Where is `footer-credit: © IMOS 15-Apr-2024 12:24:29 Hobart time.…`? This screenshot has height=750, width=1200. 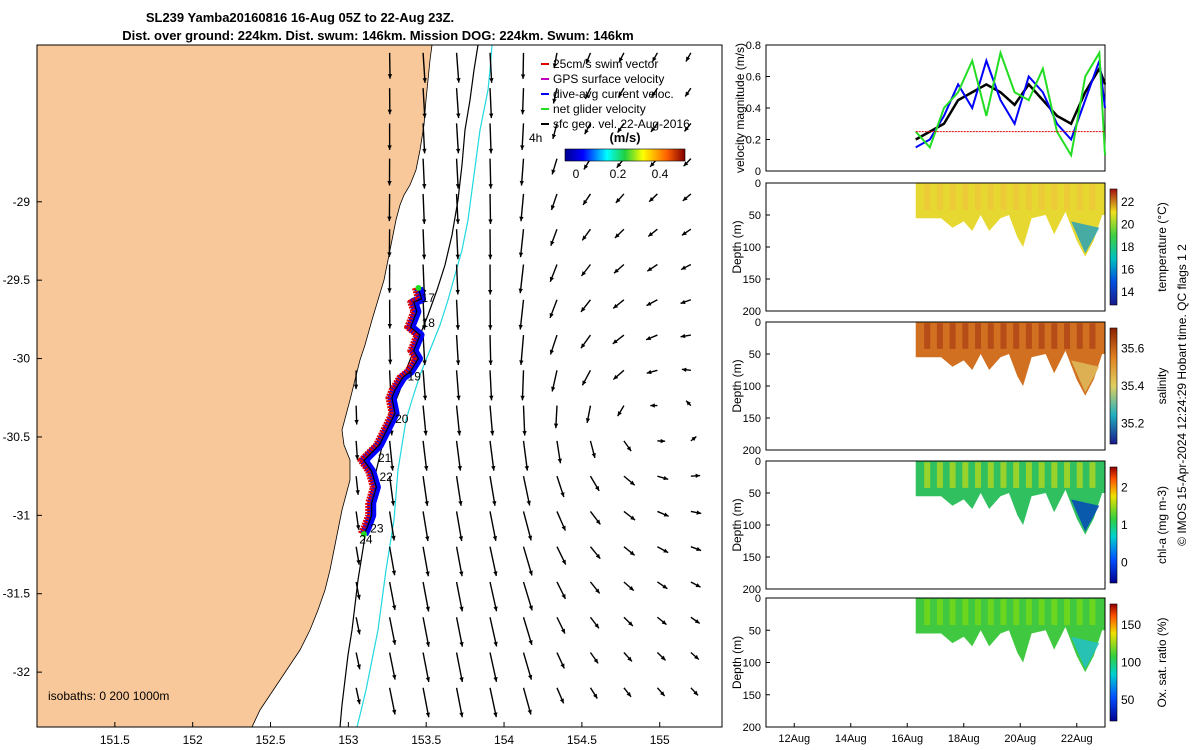
footer-credit: © IMOS 15-Apr-2024 12:24:29 Hobart time.… is located at coordinates (1182, 395).